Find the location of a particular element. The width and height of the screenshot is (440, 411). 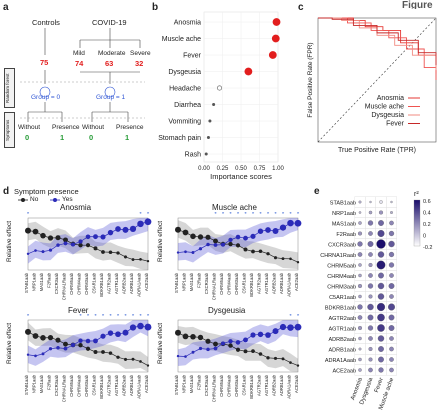

heatmap-row-label: CHRM3aab is located at coordinates (341, 288).